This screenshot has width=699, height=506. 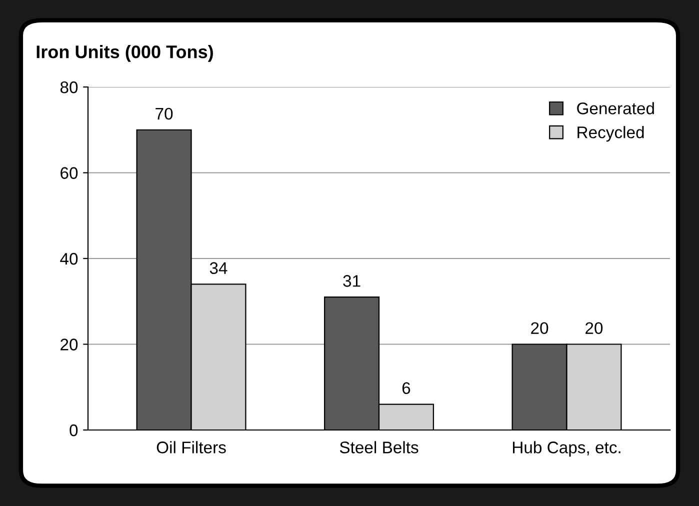 What do you see at coordinates (74, 430) in the screenshot?
I see `y-tick-label: 0` at bounding box center [74, 430].